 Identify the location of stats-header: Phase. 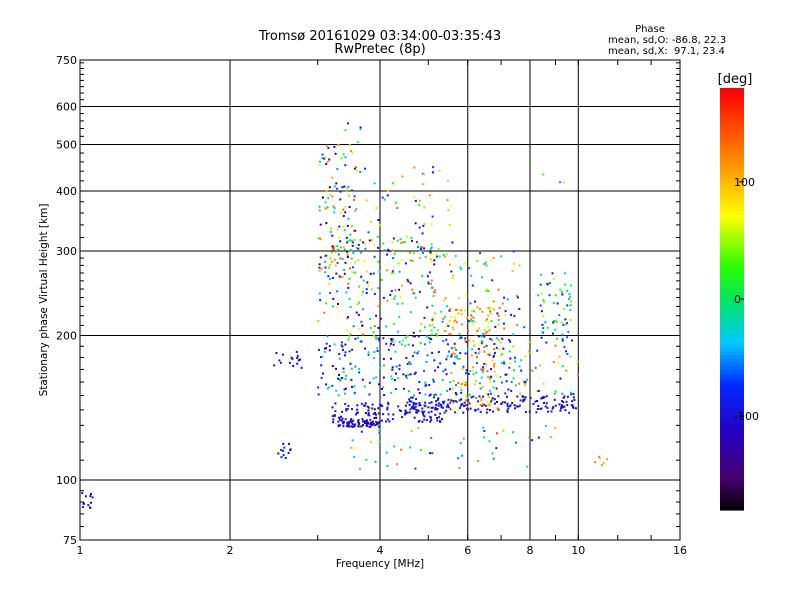
(650, 29).